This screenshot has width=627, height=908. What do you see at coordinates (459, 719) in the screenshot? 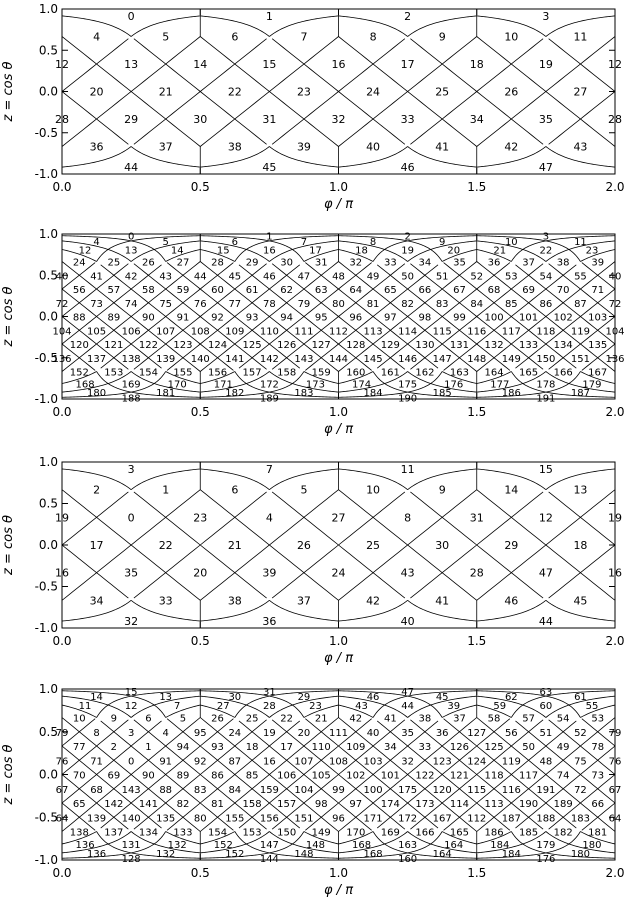
I see `pixel-label: 37` at bounding box center [459, 719].